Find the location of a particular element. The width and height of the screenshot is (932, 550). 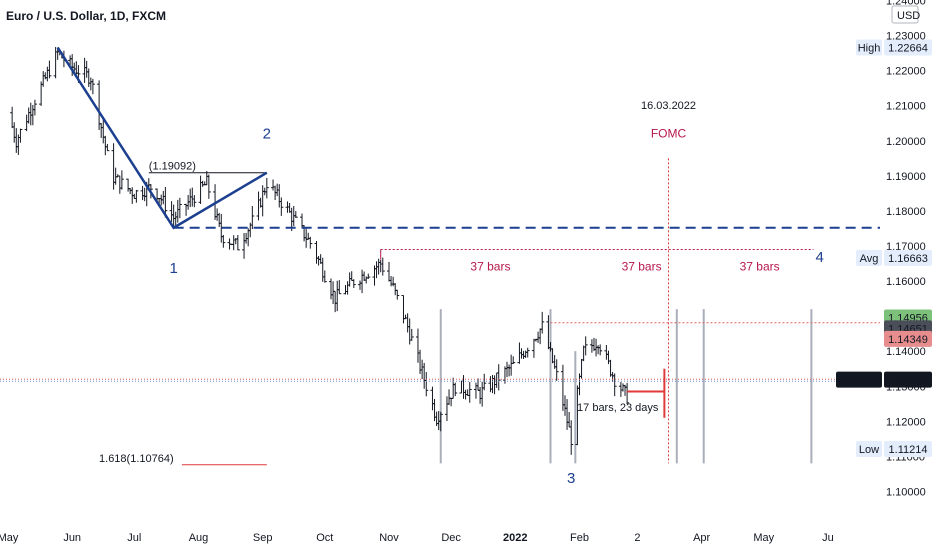

y-tick-label: 1.22000 is located at coordinates (906, 72).